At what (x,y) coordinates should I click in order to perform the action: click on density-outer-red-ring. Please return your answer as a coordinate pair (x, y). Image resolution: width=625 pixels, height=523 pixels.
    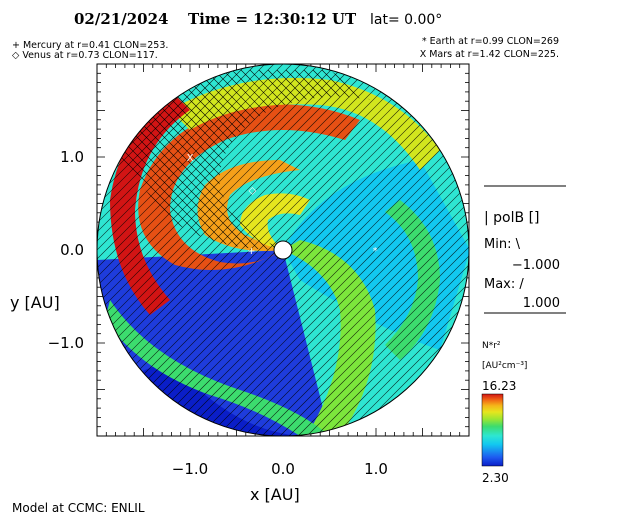
    Looking at the image, I should click on (150, 205).